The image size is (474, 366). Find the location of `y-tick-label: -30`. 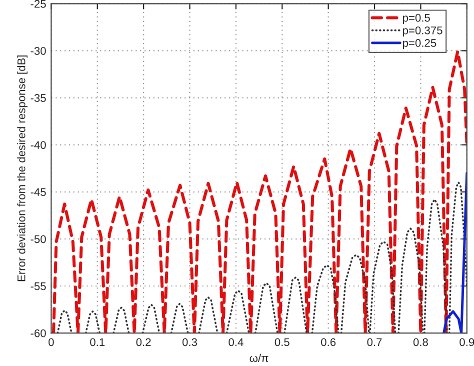

y-tick-label: -30 is located at coordinates (38, 50).